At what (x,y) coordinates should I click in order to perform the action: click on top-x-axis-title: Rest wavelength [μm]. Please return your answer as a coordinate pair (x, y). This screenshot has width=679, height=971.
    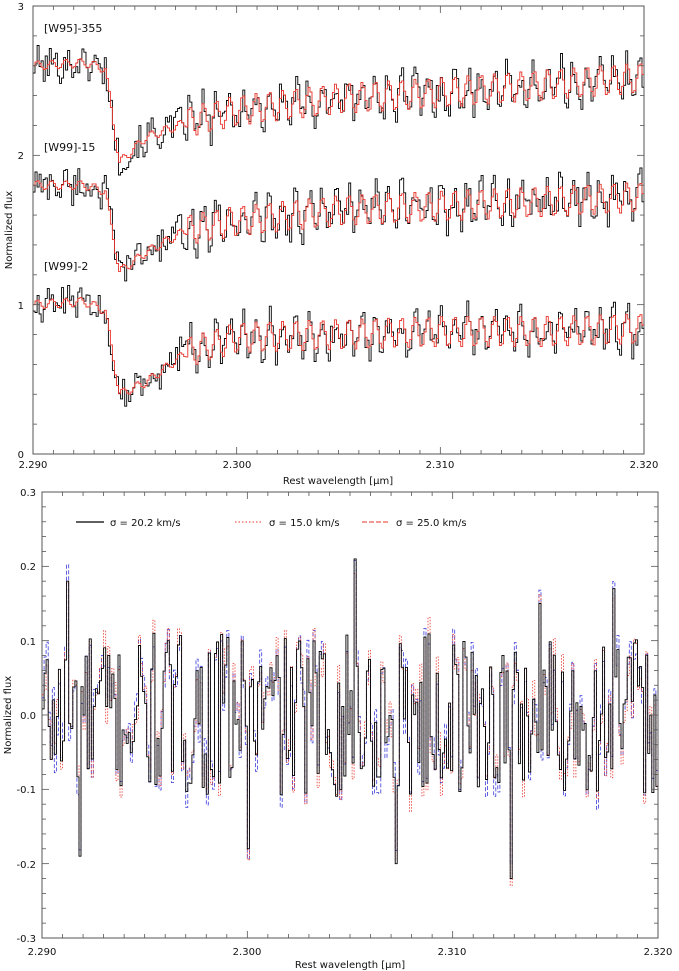
    Looking at the image, I should click on (338, 481).